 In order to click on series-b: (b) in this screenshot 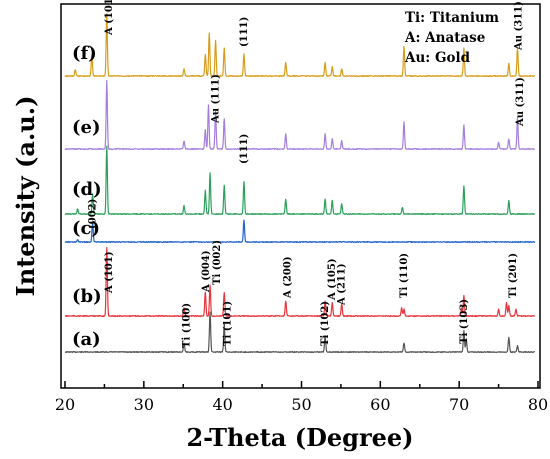, I will do `click(300, 282)`.